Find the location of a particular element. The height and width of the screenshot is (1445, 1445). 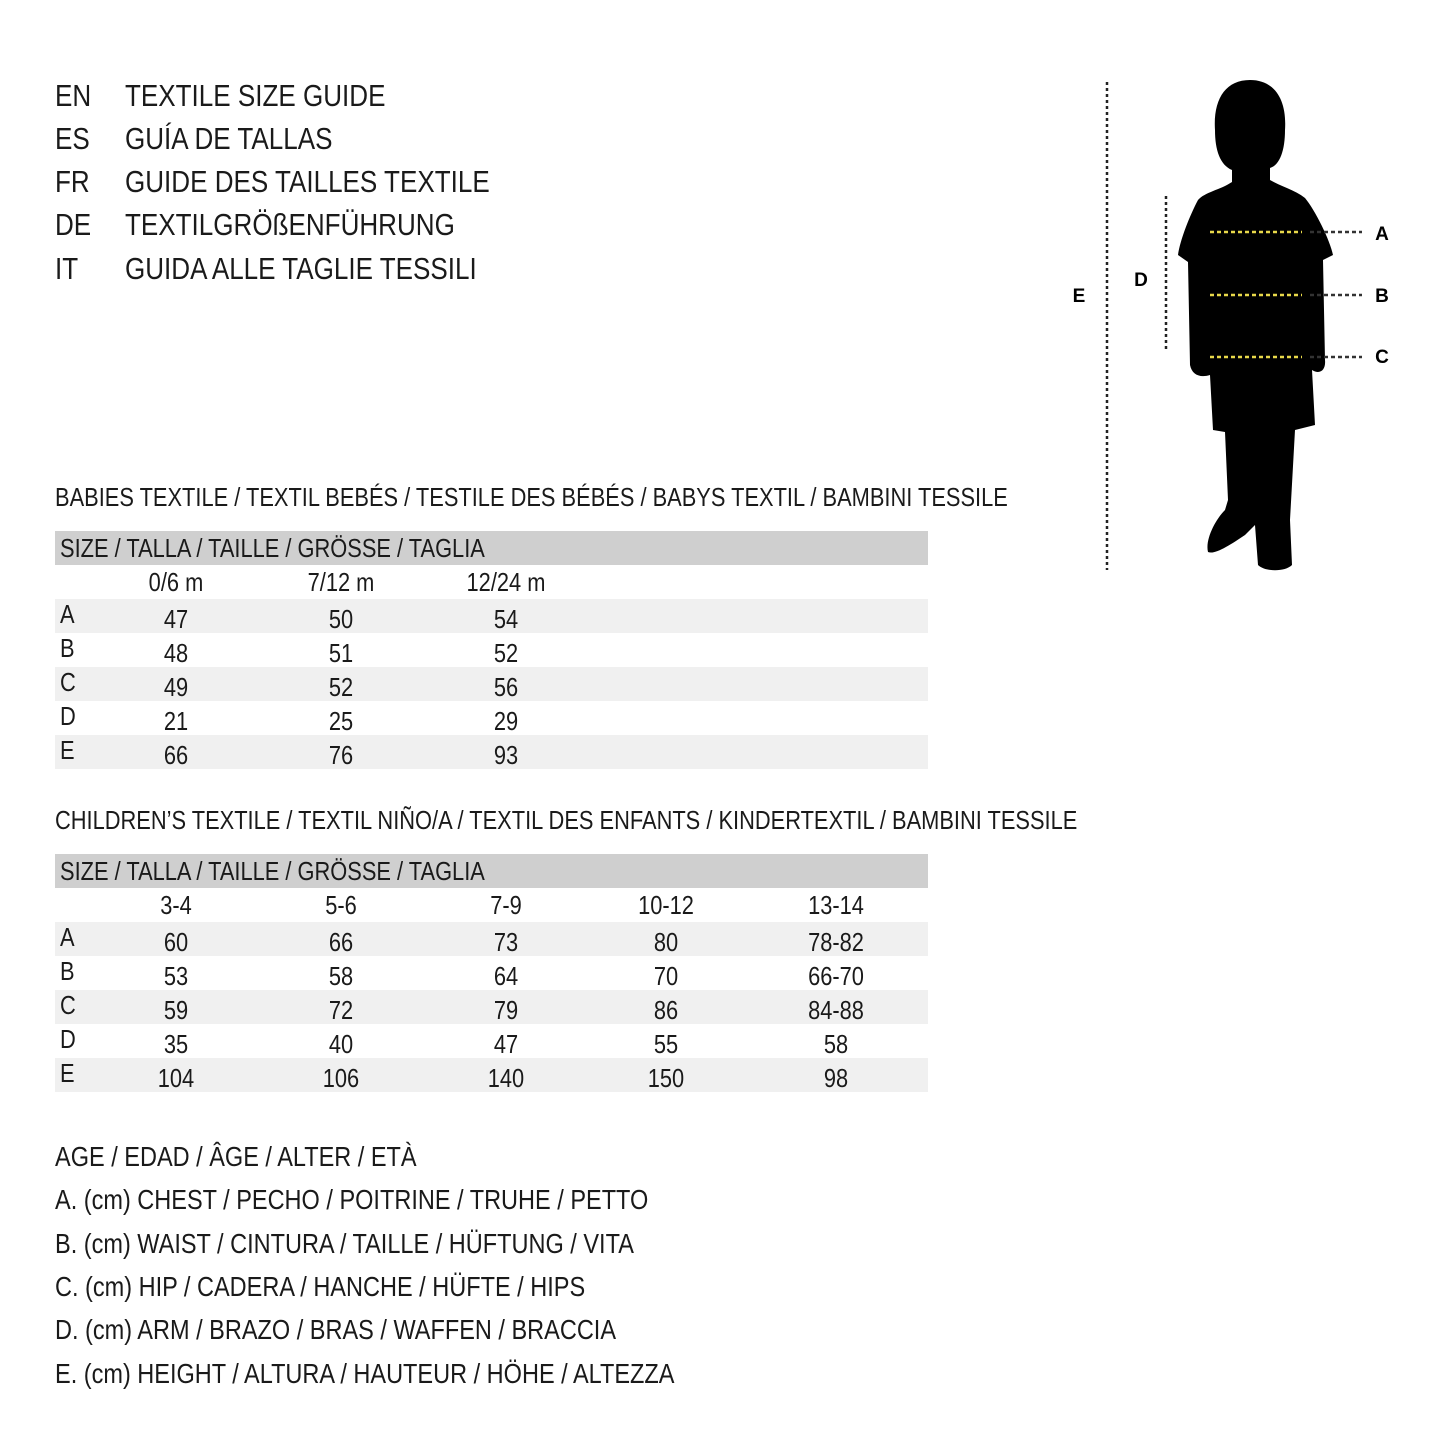

table-cell: 78-82 is located at coordinates (836, 942).